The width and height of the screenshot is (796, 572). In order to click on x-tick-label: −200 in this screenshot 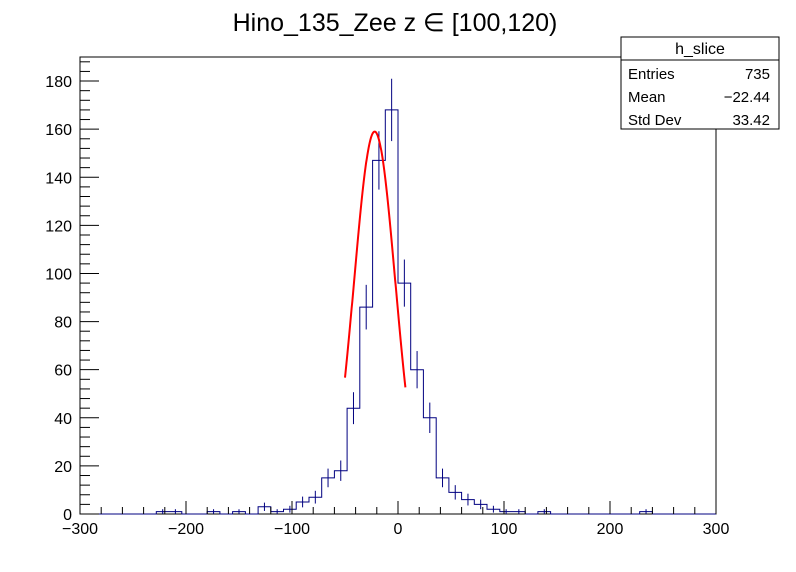, I will do `click(186, 529)`.